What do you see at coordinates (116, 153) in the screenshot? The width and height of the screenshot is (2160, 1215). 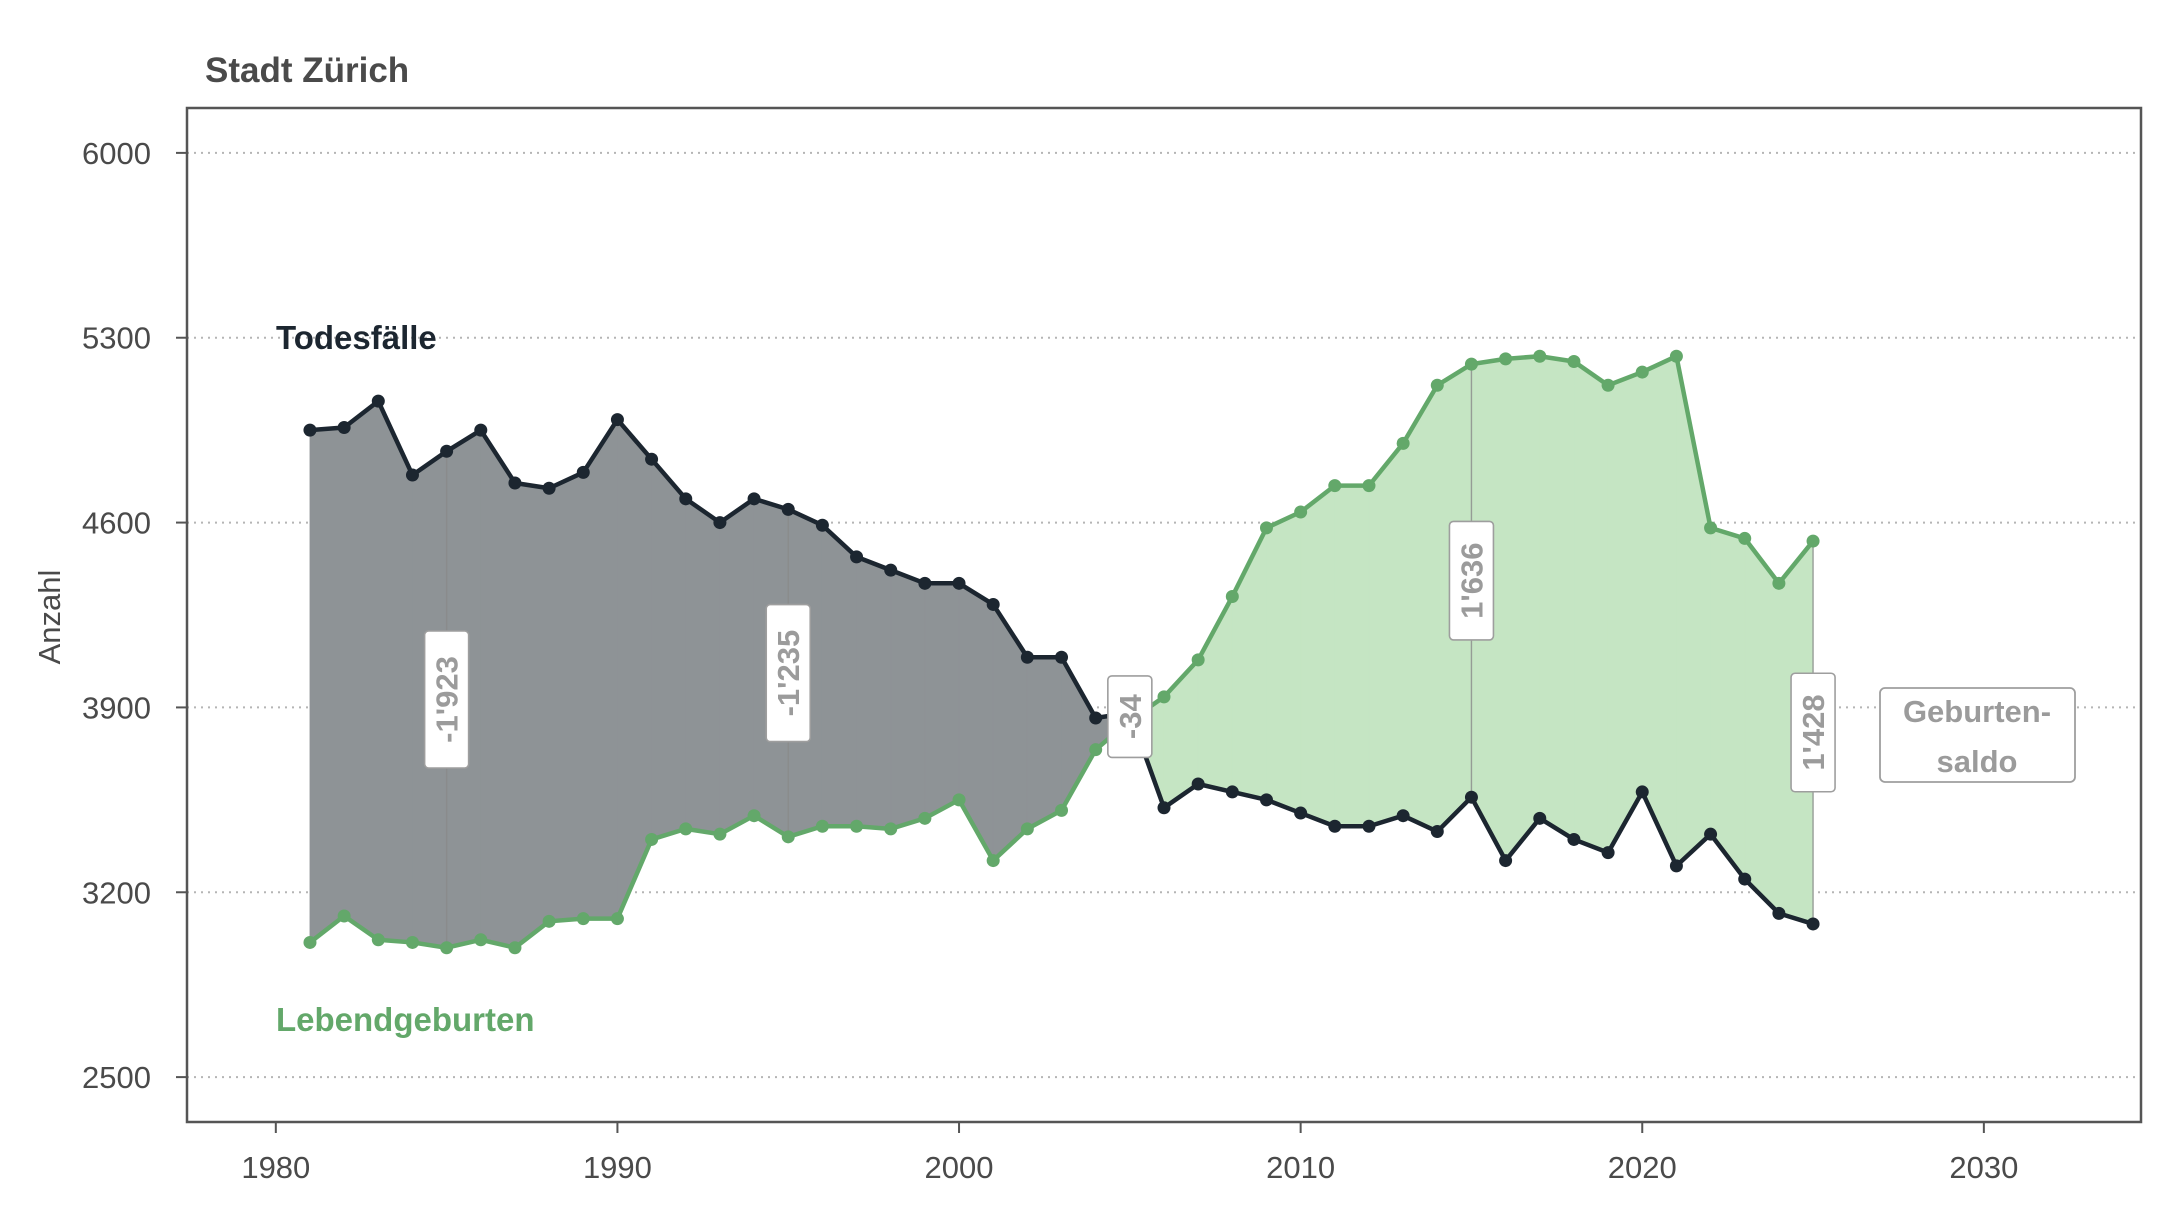 I see `y-tick-label-6000: 6000` at bounding box center [116, 153].